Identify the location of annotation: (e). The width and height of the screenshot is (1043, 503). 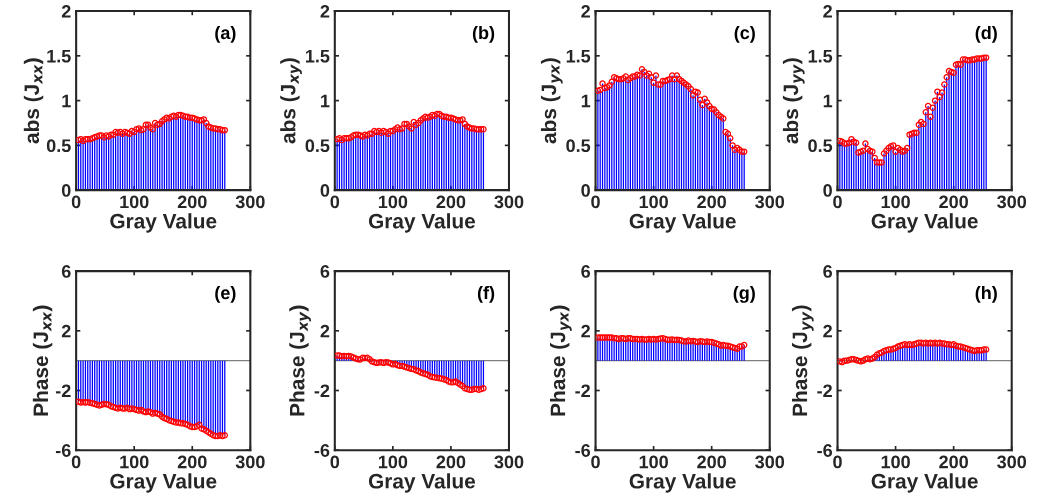
(225, 294).